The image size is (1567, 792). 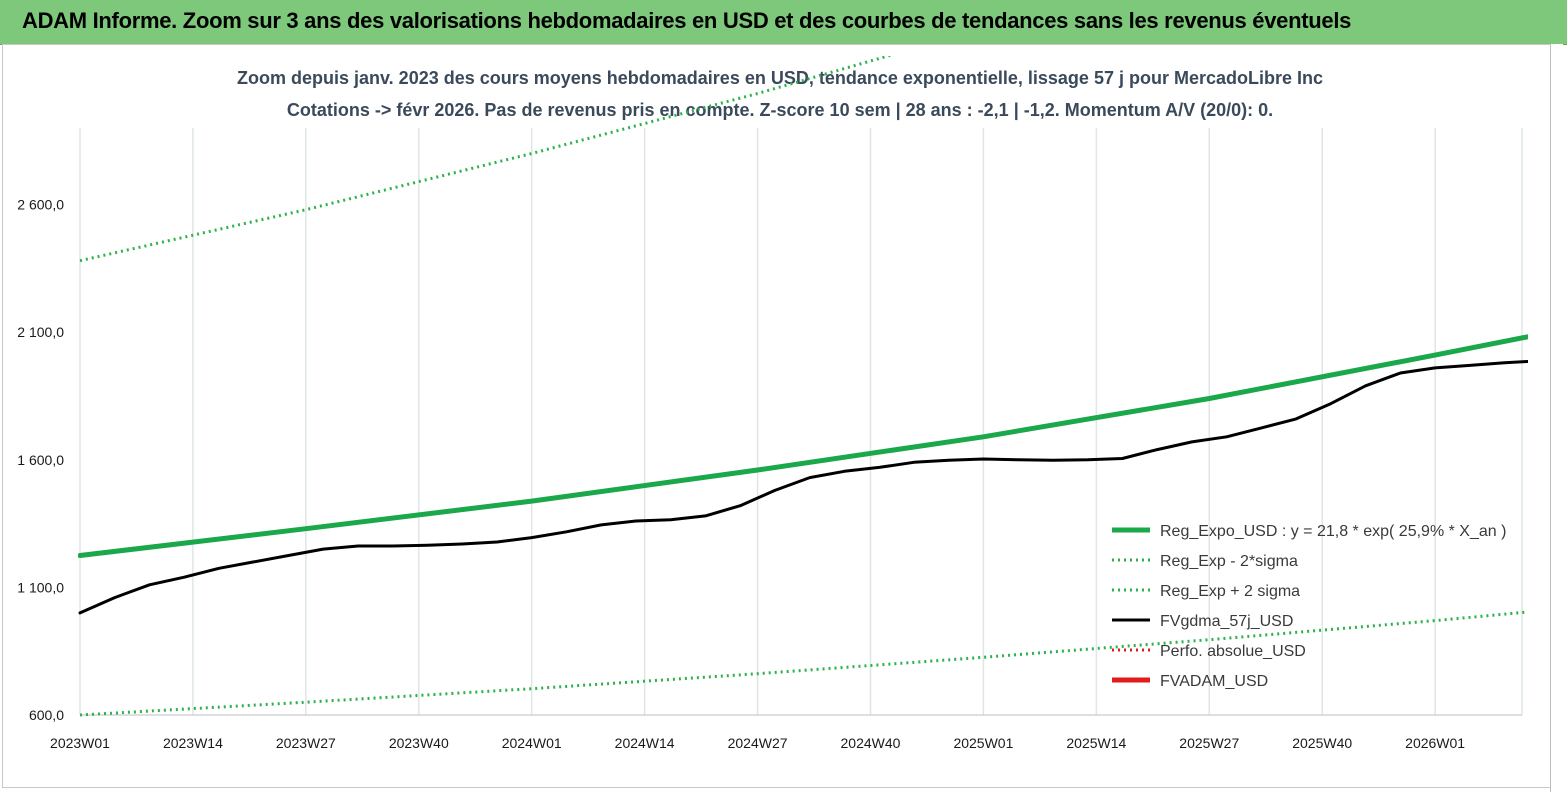 What do you see at coordinates (1214, 681) in the screenshot?
I see `legend-item-label: FVADAM_USD` at bounding box center [1214, 681].